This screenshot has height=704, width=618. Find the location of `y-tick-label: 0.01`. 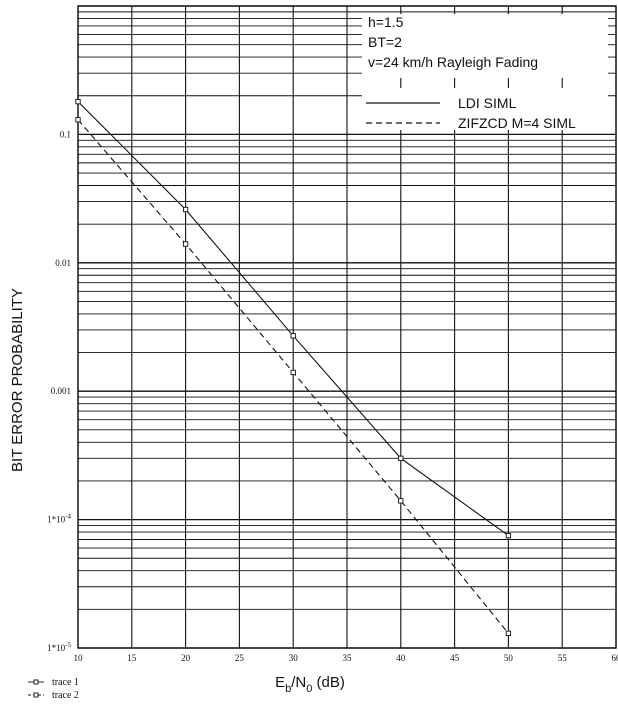

y-tick-label: 0.01 is located at coordinates (63, 263).